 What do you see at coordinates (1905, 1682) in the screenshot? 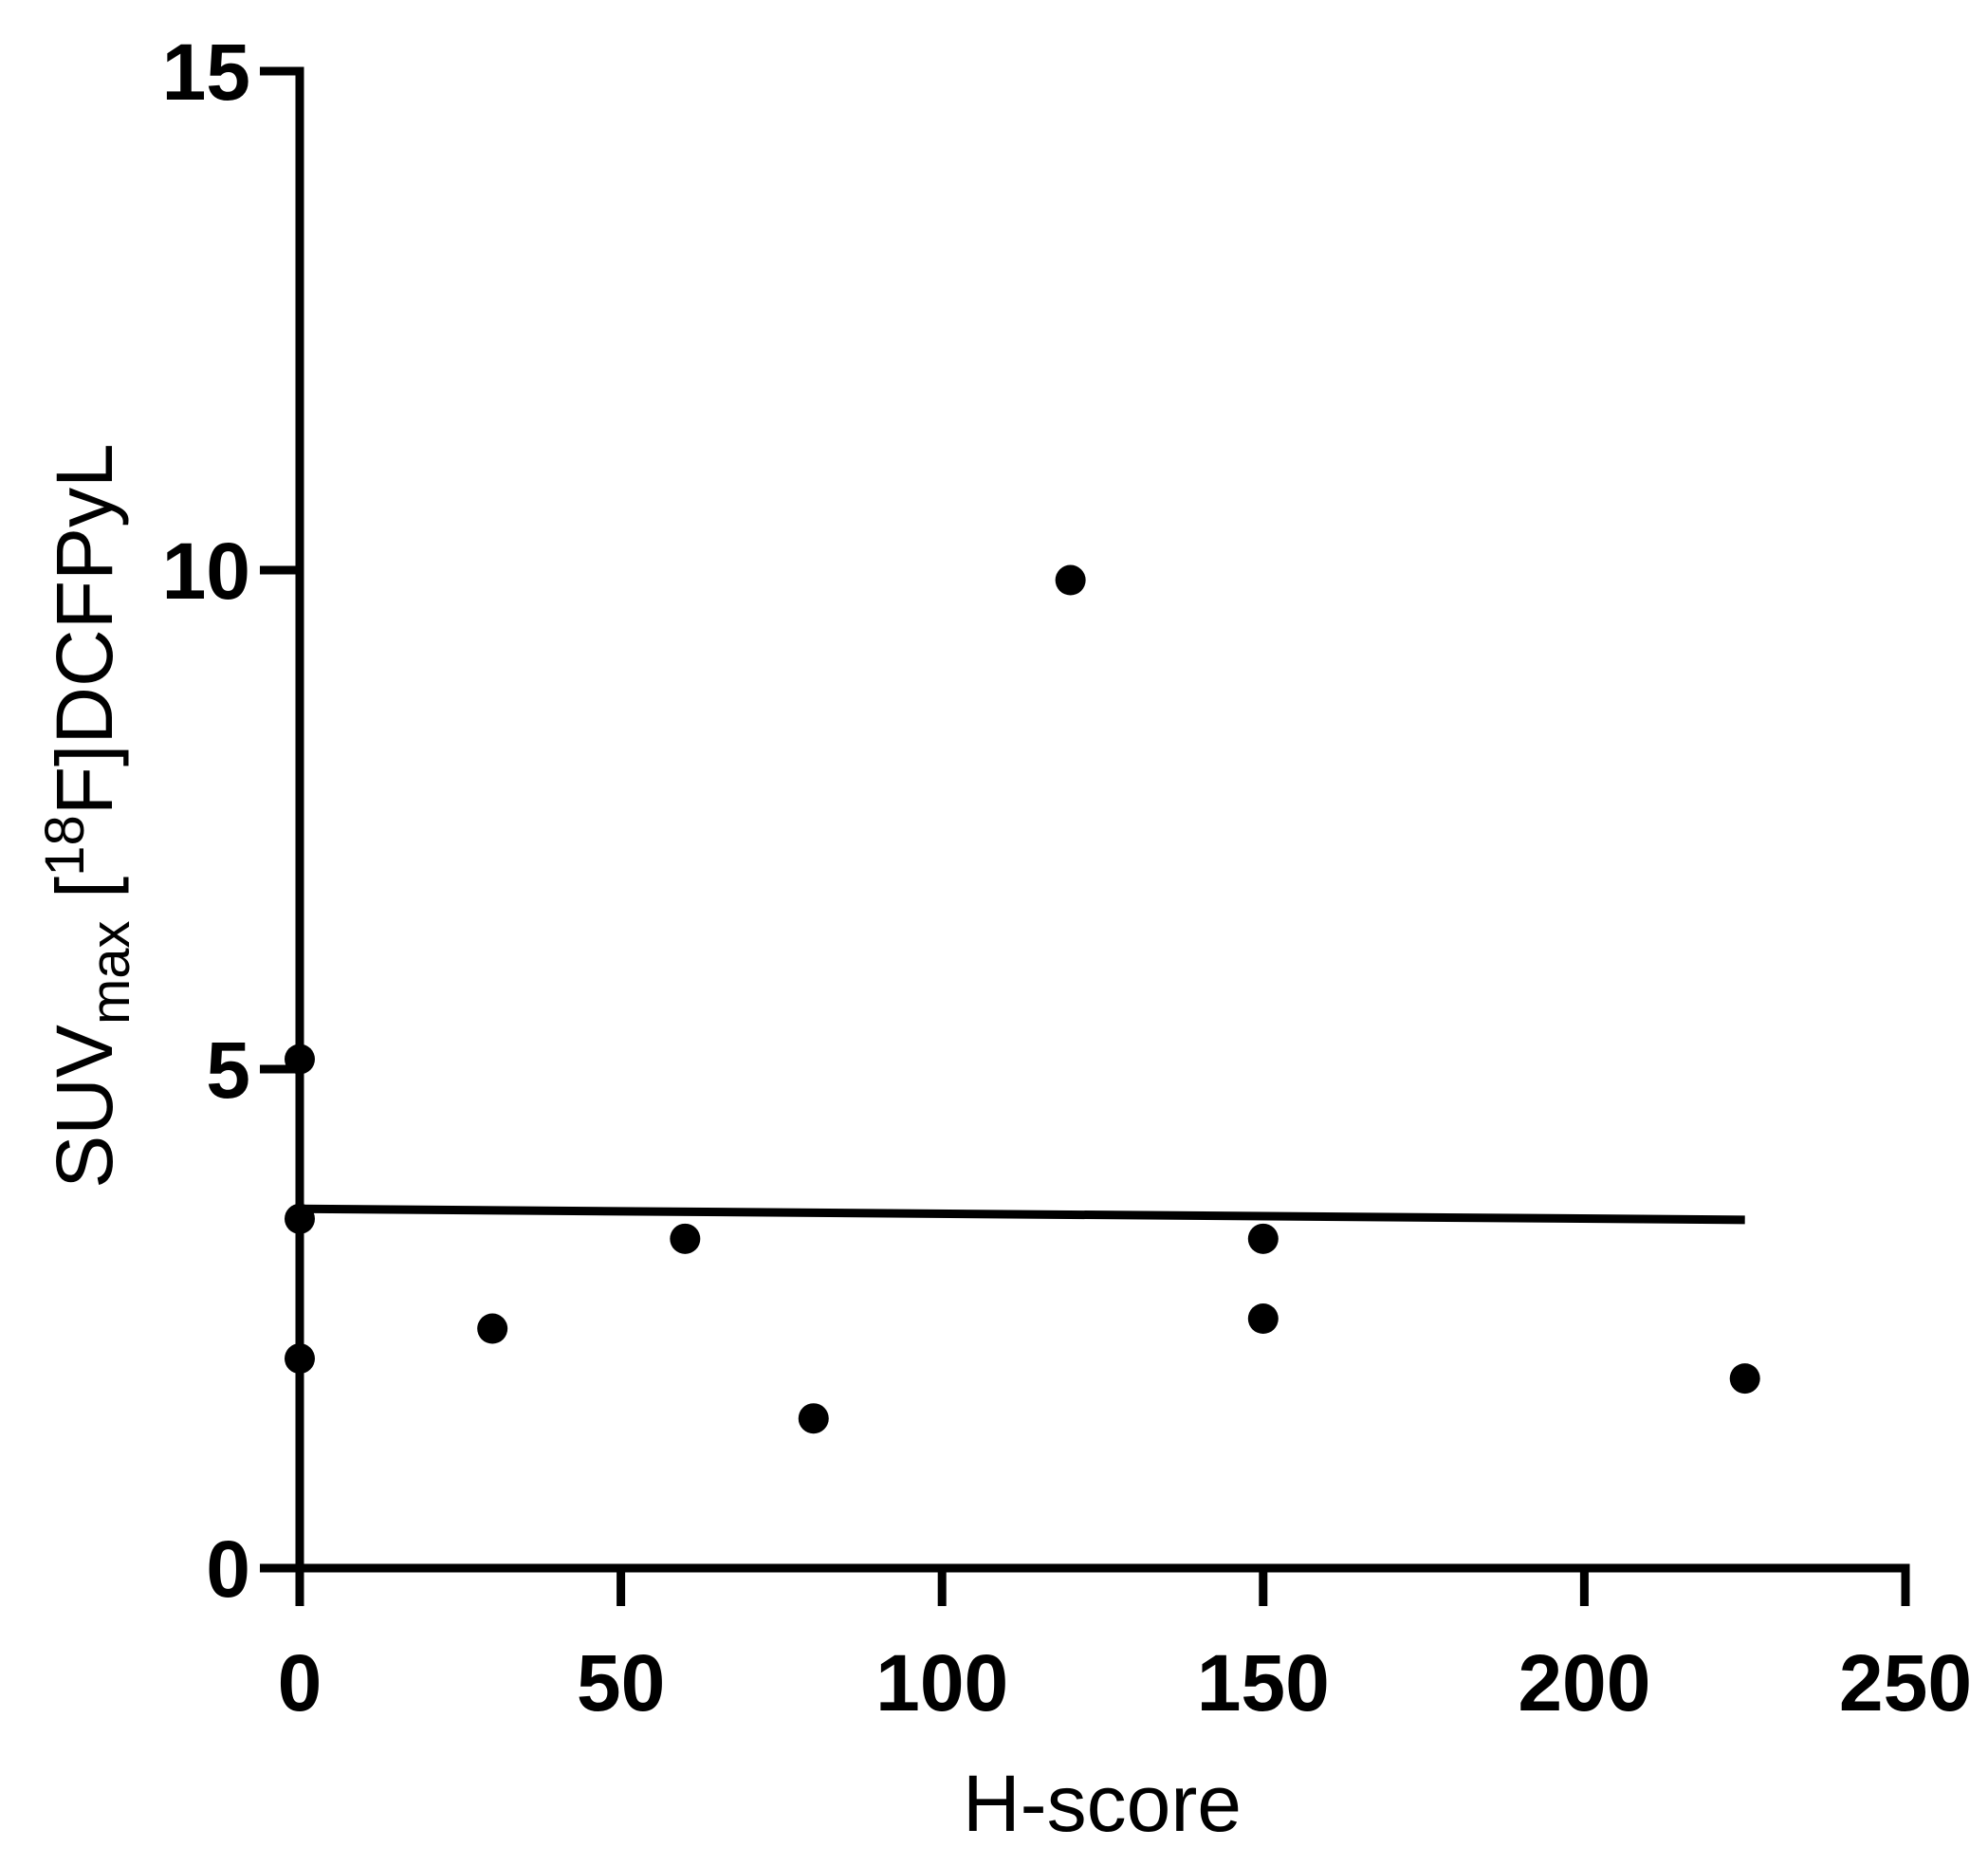
I see `x-tick-label: 250` at bounding box center [1905, 1682].